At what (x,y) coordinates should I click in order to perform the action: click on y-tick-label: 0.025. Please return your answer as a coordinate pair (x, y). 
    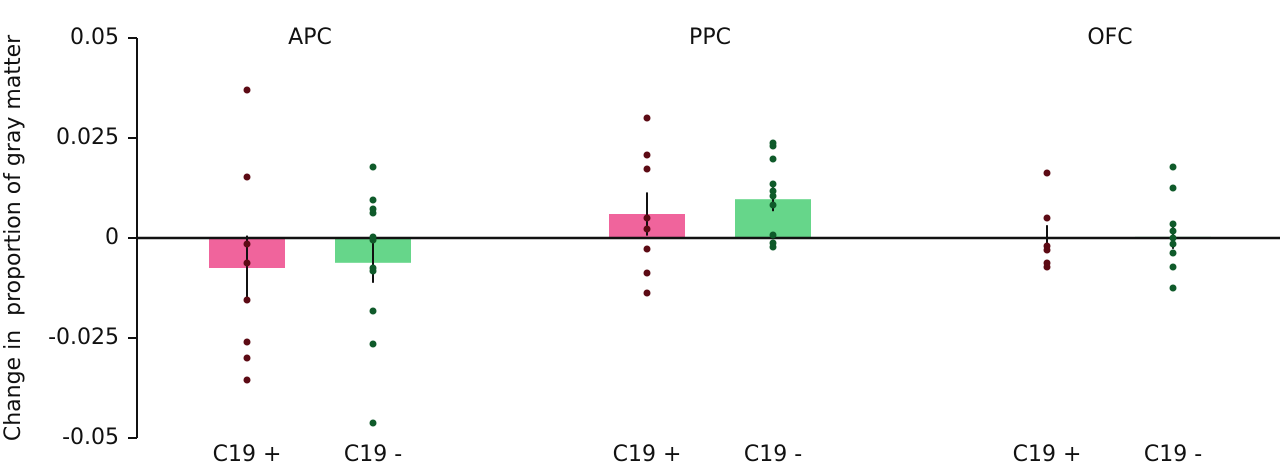
    Looking at the image, I should click on (87, 137).